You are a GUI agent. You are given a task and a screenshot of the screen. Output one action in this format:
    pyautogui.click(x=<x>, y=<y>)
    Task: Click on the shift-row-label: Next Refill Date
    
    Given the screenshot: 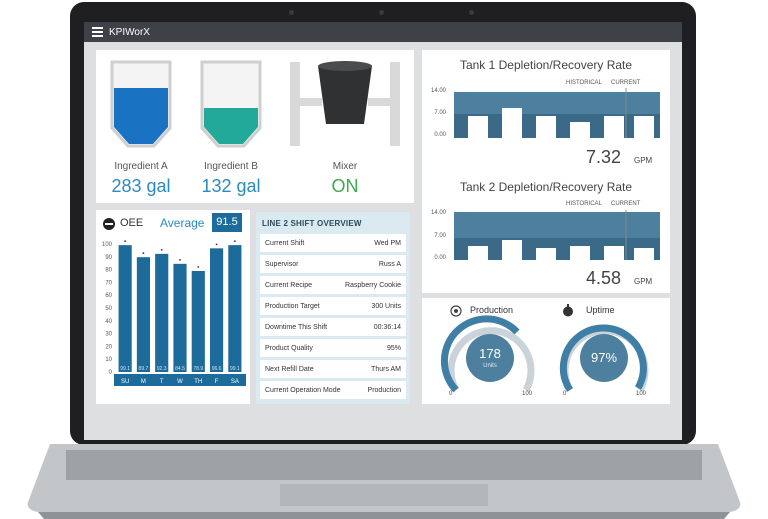 What is the action you would take?
    pyautogui.click(x=289, y=369)
    